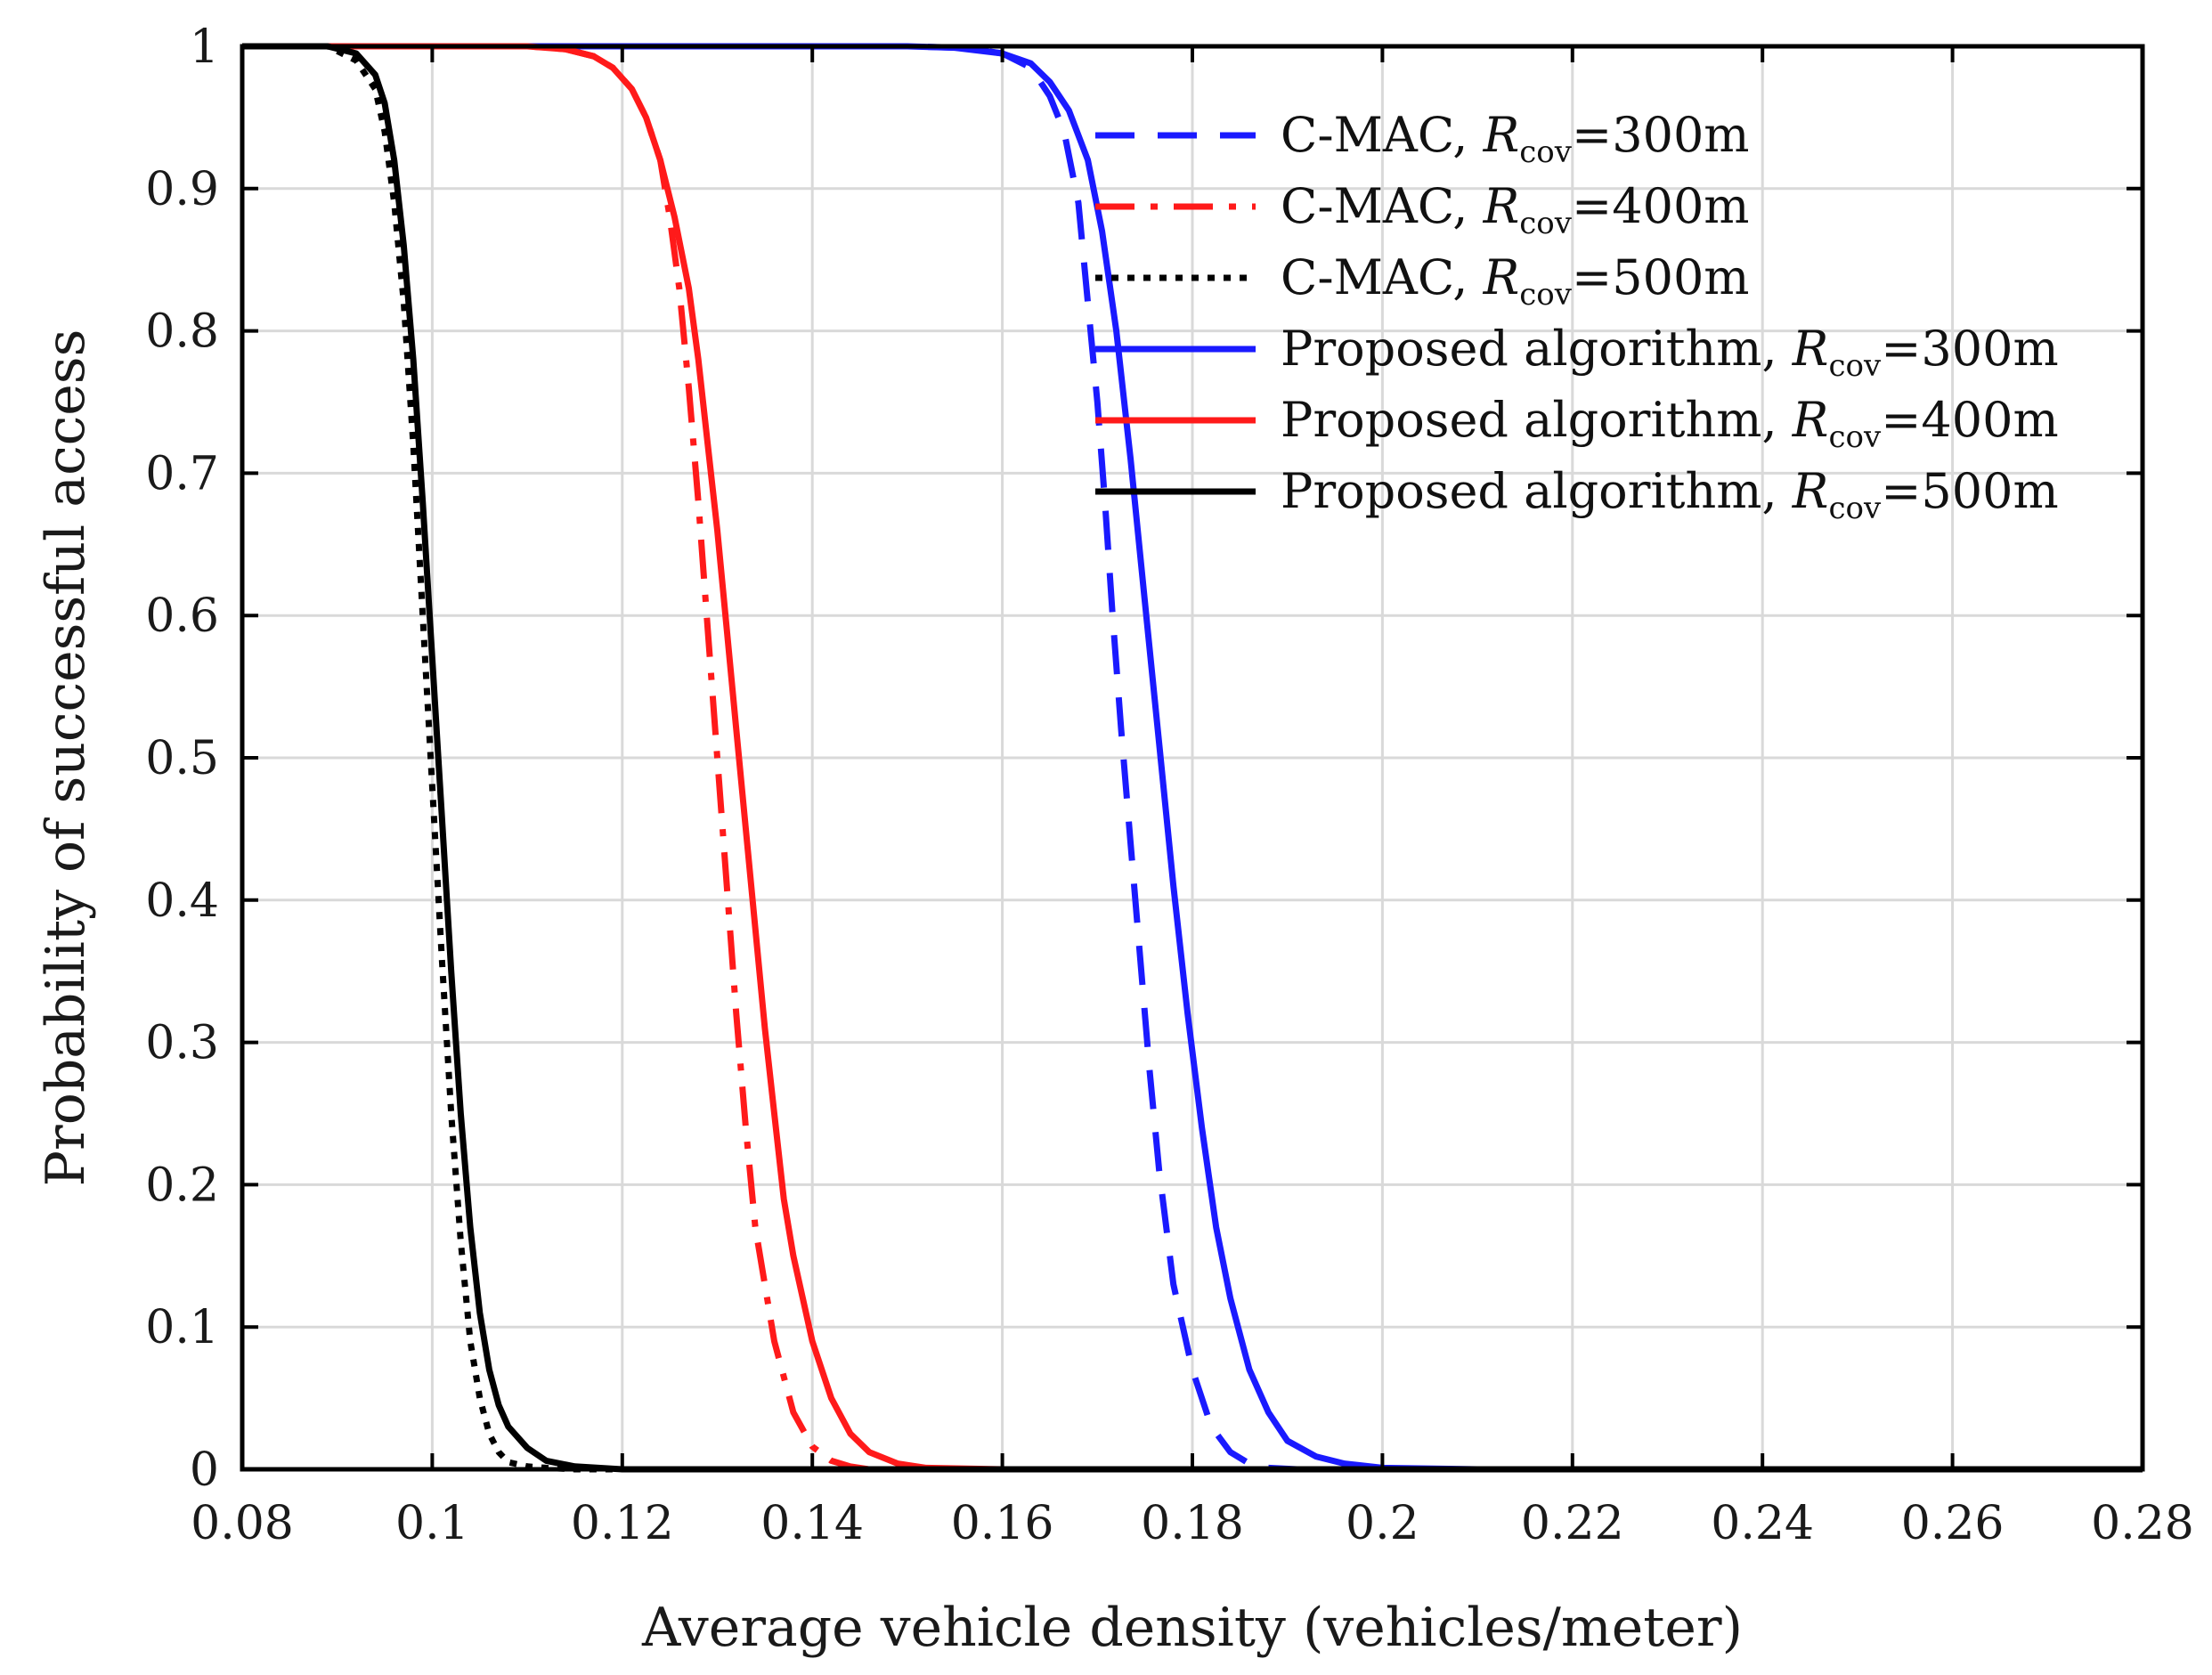  Describe the element at coordinates (182, 474) in the screenshot. I see `y-tick-label: 0.7` at that location.